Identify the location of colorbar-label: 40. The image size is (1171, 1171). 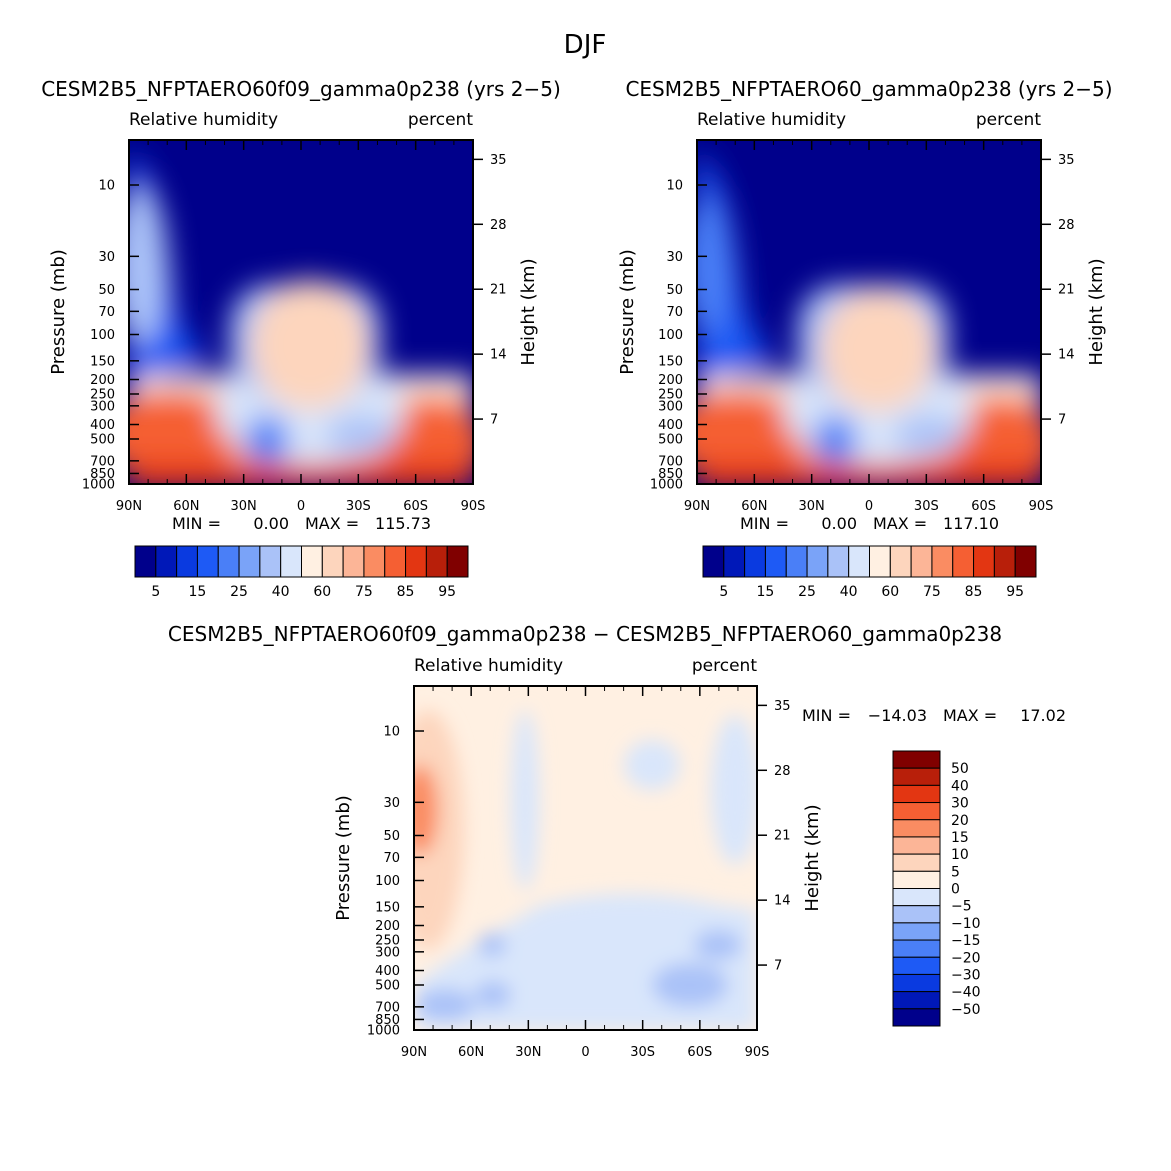
(281, 592).